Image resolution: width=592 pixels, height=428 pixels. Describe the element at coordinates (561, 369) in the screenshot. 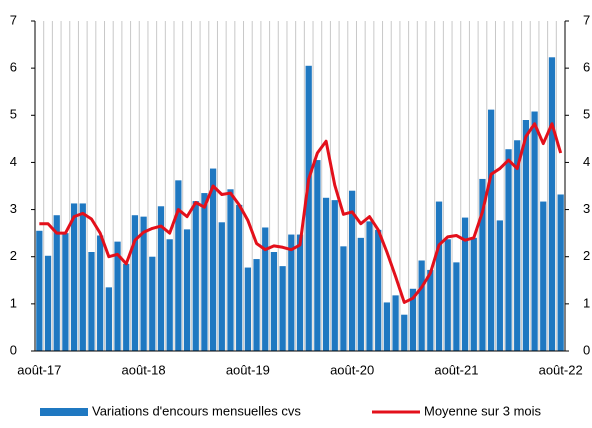

I see `x-tick-label: août-22` at that location.